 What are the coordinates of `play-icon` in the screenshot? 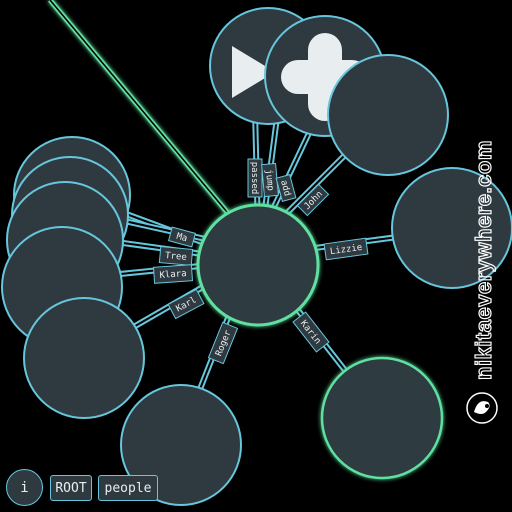 It's located at (253, 72).